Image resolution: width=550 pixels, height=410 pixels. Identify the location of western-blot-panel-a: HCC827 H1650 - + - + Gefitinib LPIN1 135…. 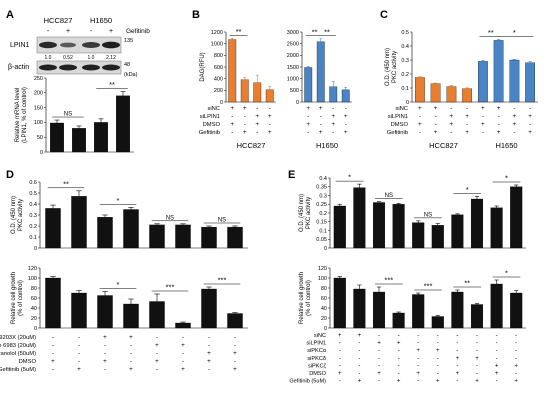
(79, 47).